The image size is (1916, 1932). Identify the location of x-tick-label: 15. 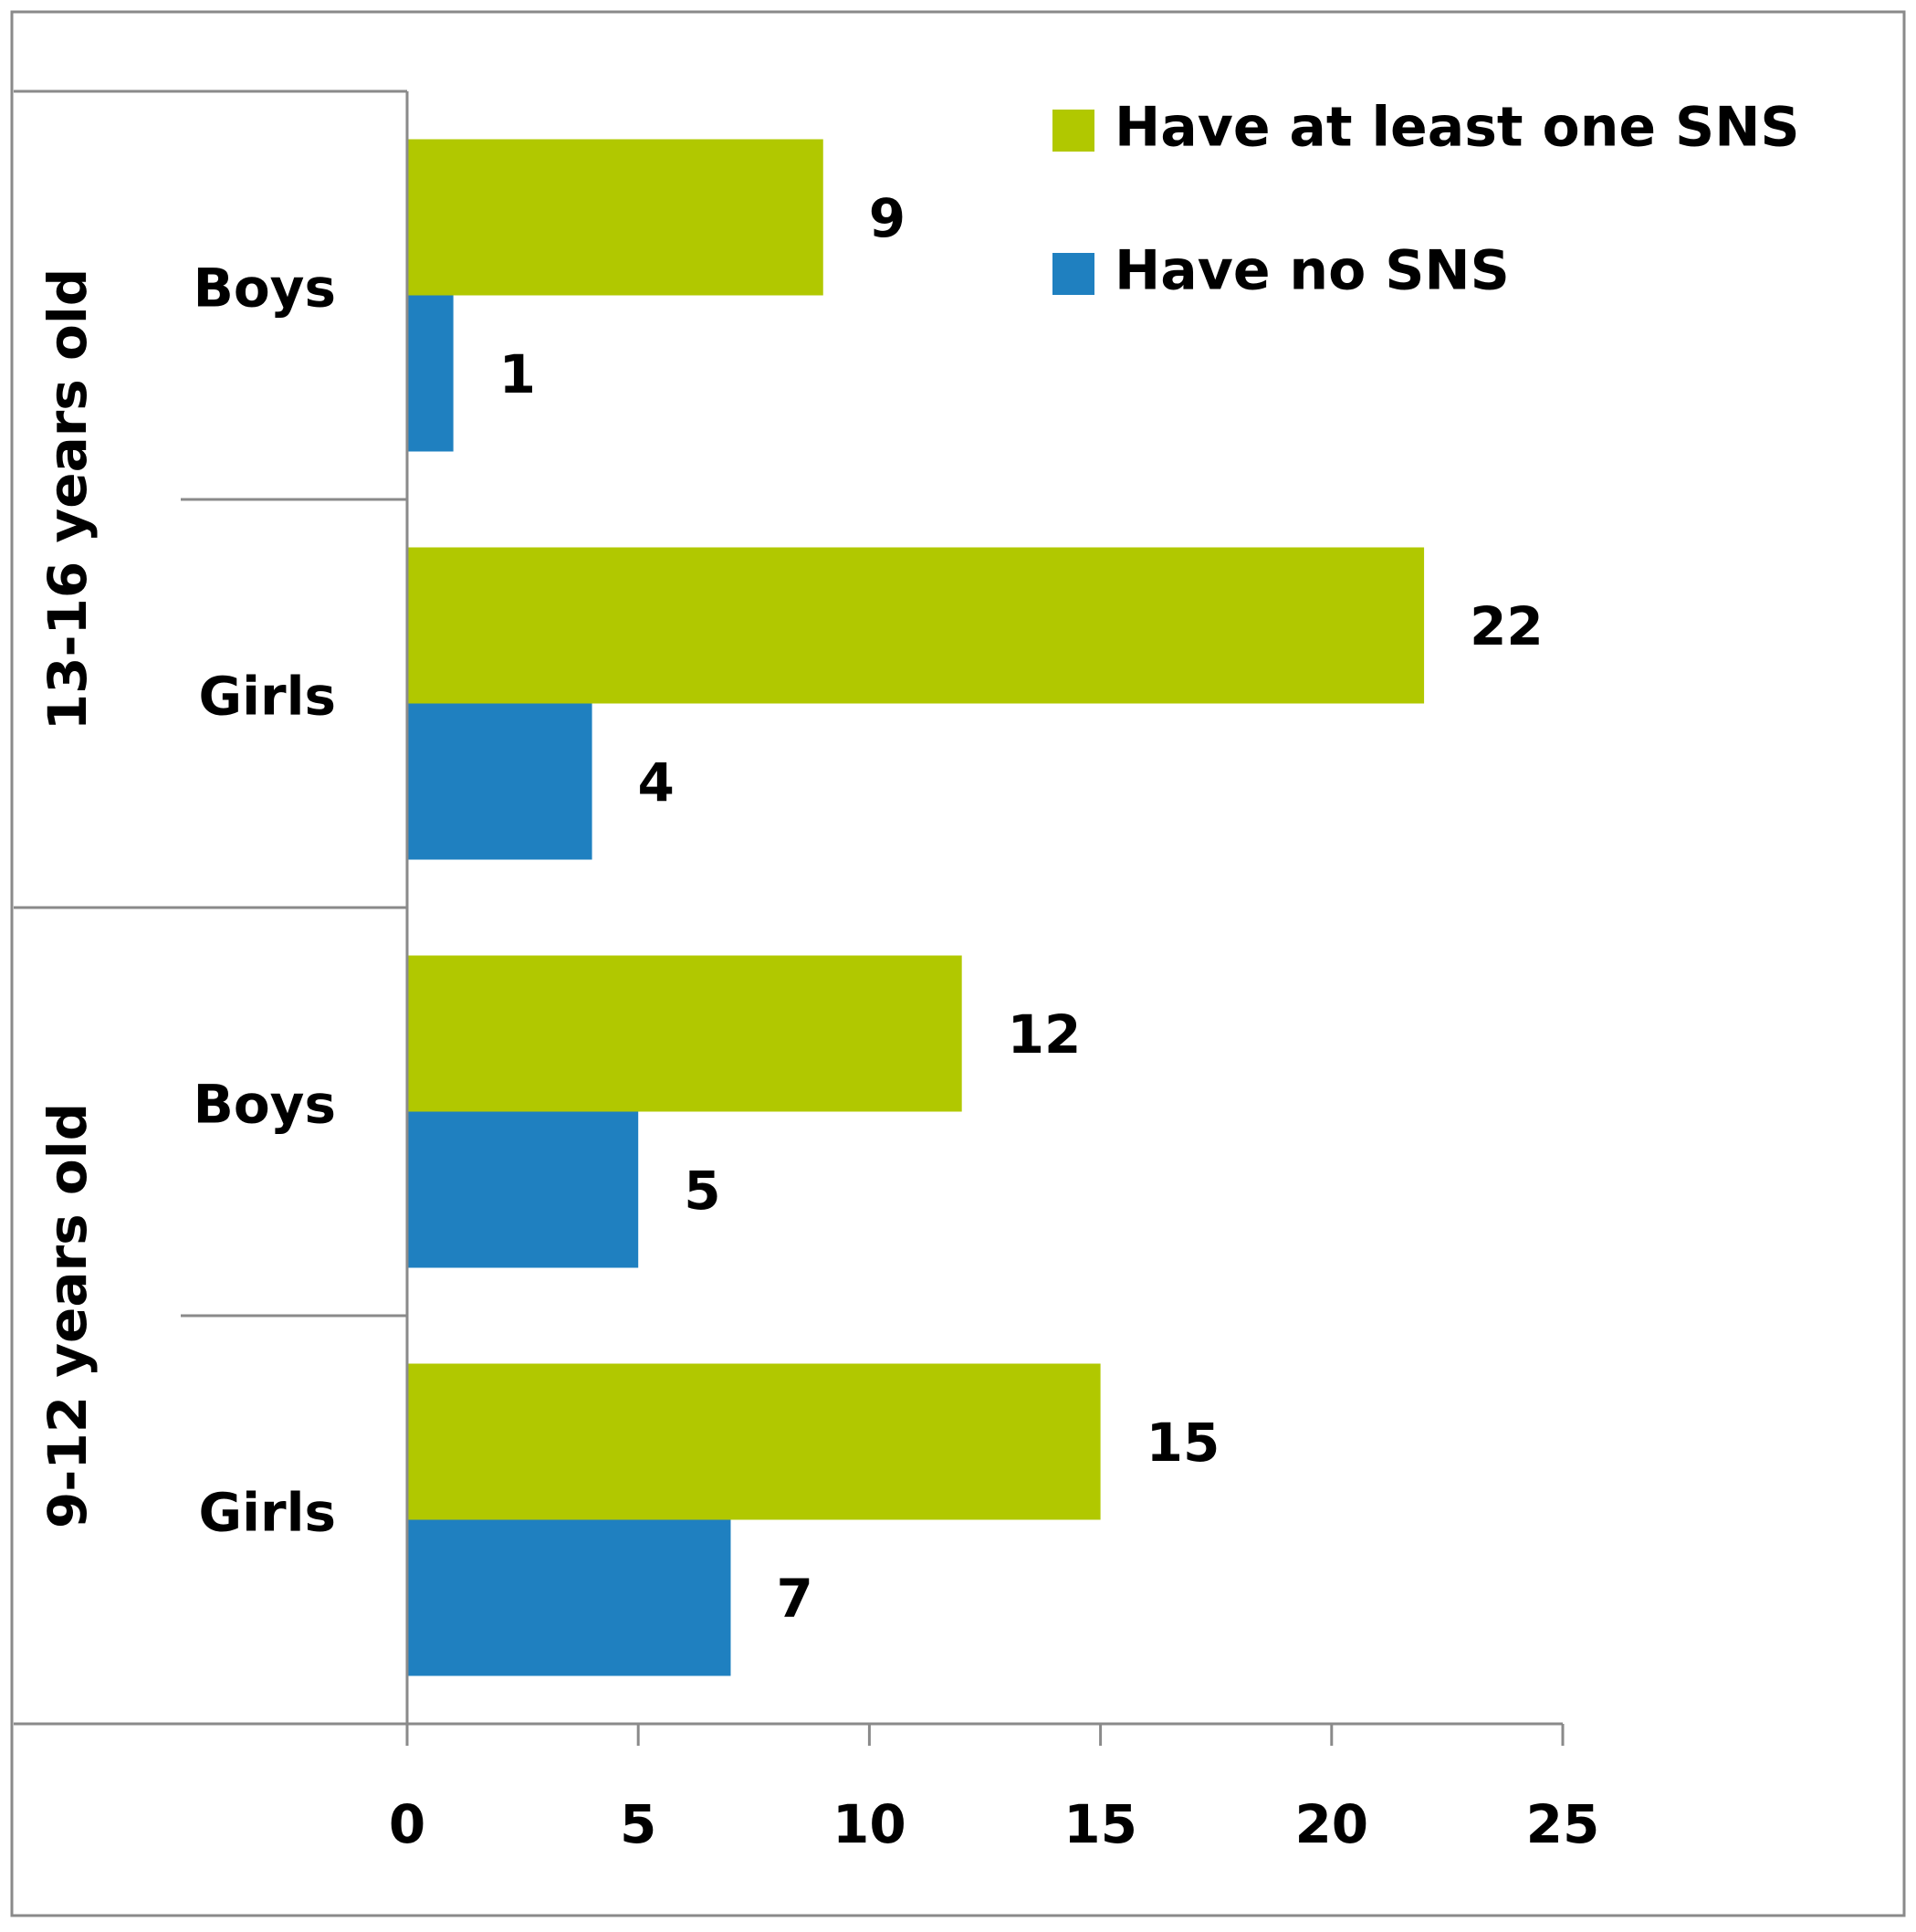
(1100, 1824).